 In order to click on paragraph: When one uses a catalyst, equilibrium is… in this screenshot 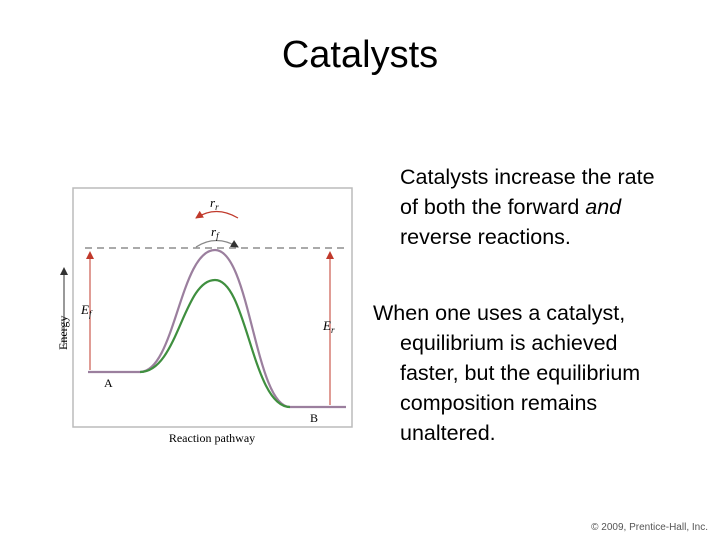, I will do `click(524, 373)`.